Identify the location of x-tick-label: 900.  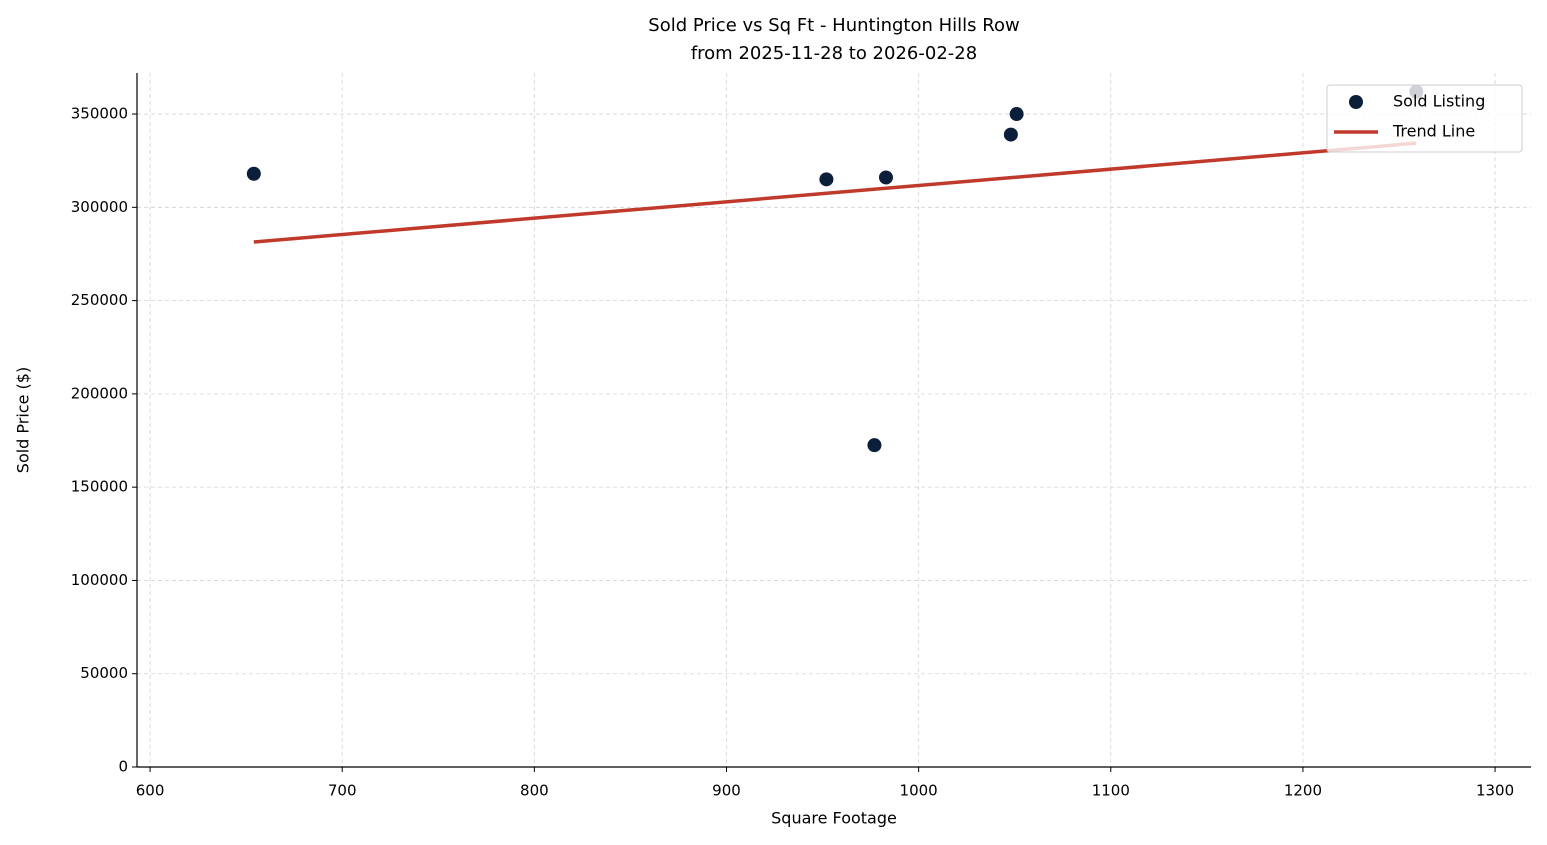
(726, 791).